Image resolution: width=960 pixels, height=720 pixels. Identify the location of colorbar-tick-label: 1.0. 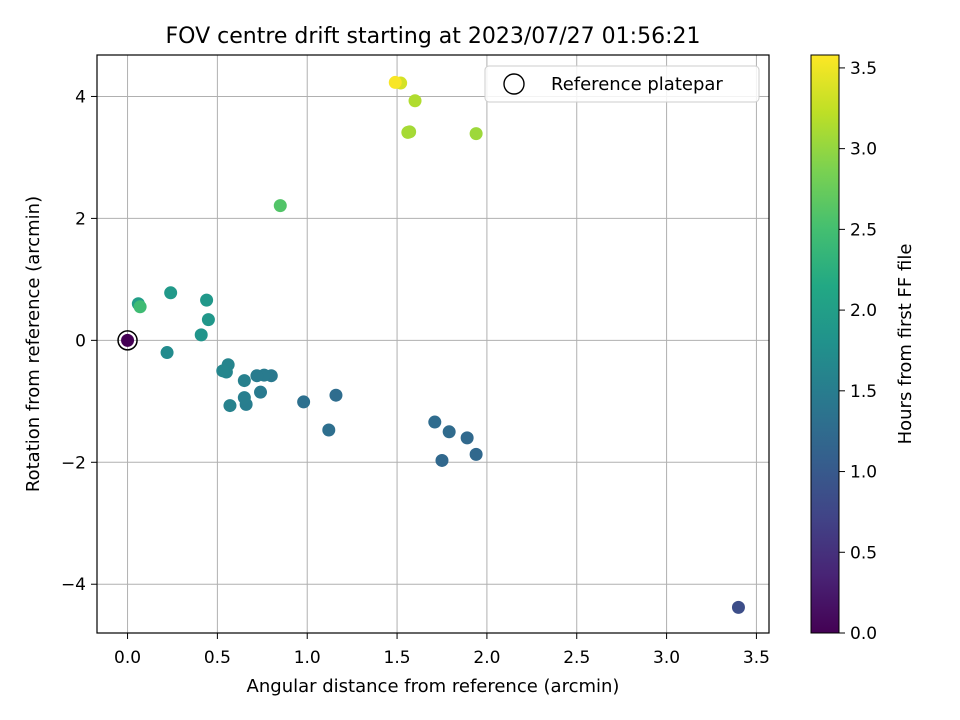
(863, 473).